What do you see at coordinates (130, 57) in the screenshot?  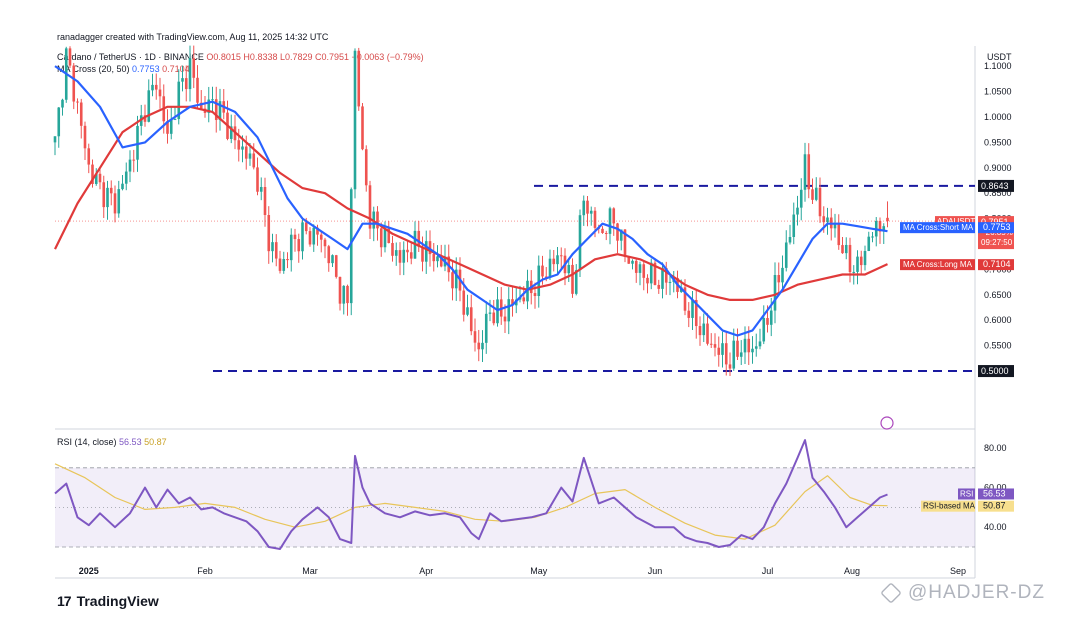 I see `symbol-title: Cardano / TetherUS · 1D · BINANCE` at bounding box center [130, 57].